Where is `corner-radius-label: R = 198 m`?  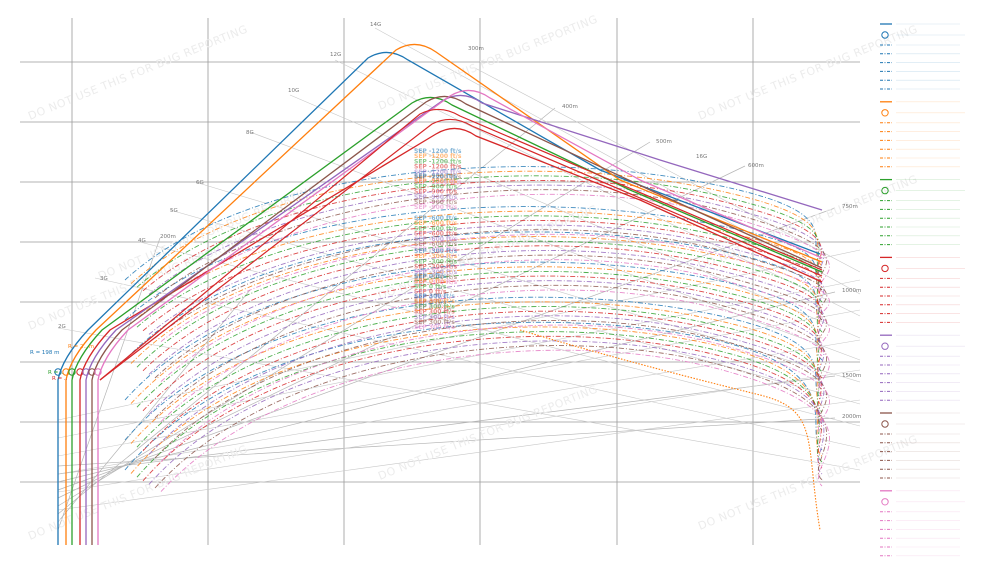 corner-radius-label: R = 198 m is located at coordinates (45, 353).